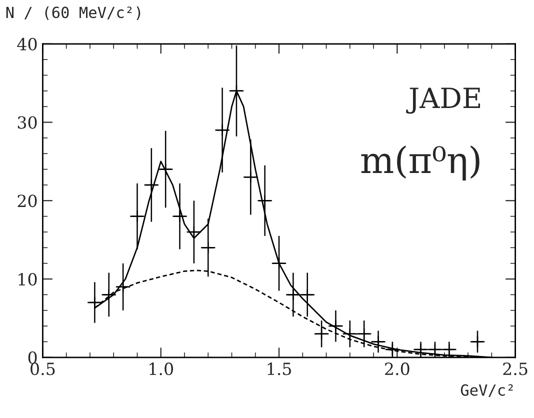 The width and height of the screenshot is (534, 418). Describe the element at coordinates (397, 369) in the screenshot. I see `x-tick-label: 2.0` at that location.